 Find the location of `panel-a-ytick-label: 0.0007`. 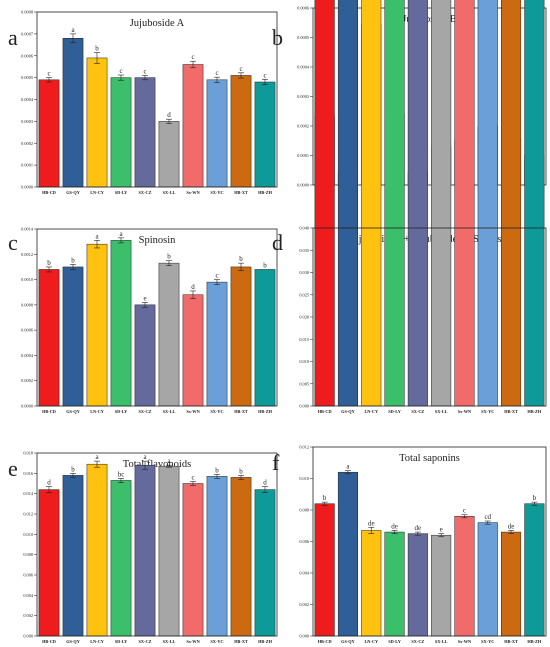

panel-a-ytick-label: 0.0007 is located at coordinates (27, 33).